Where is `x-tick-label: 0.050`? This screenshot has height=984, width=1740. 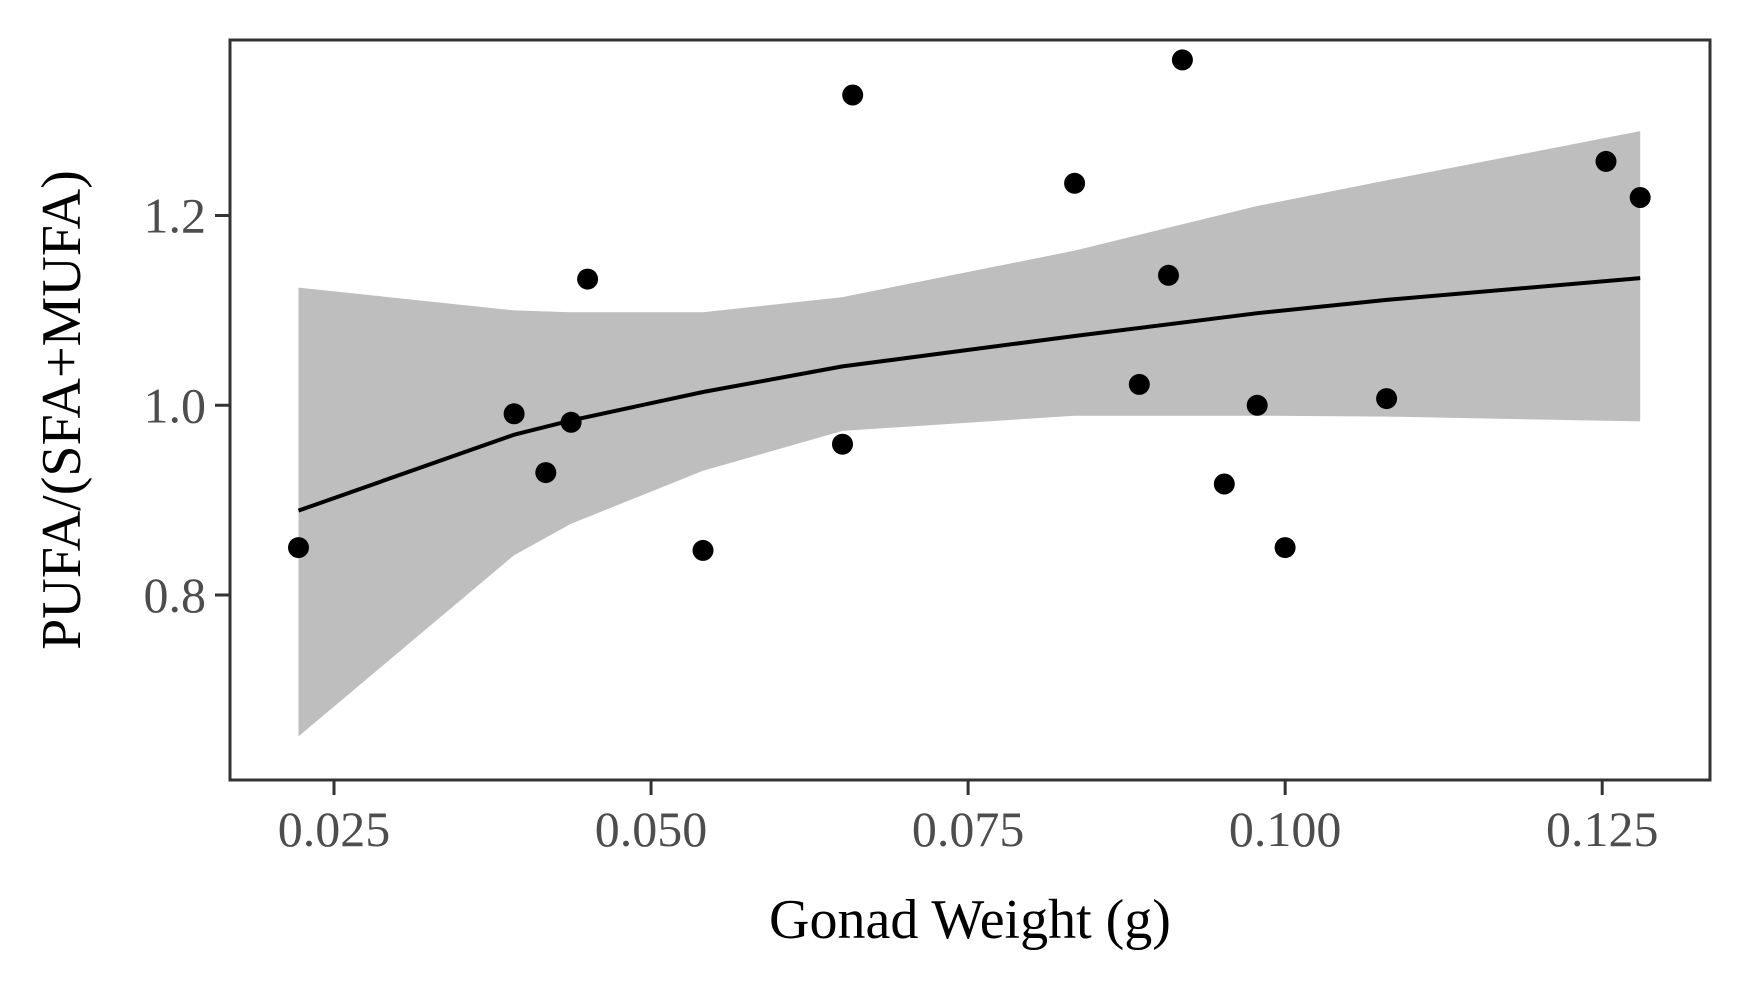
x-tick-label: 0.050 is located at coordinates (651, 829).